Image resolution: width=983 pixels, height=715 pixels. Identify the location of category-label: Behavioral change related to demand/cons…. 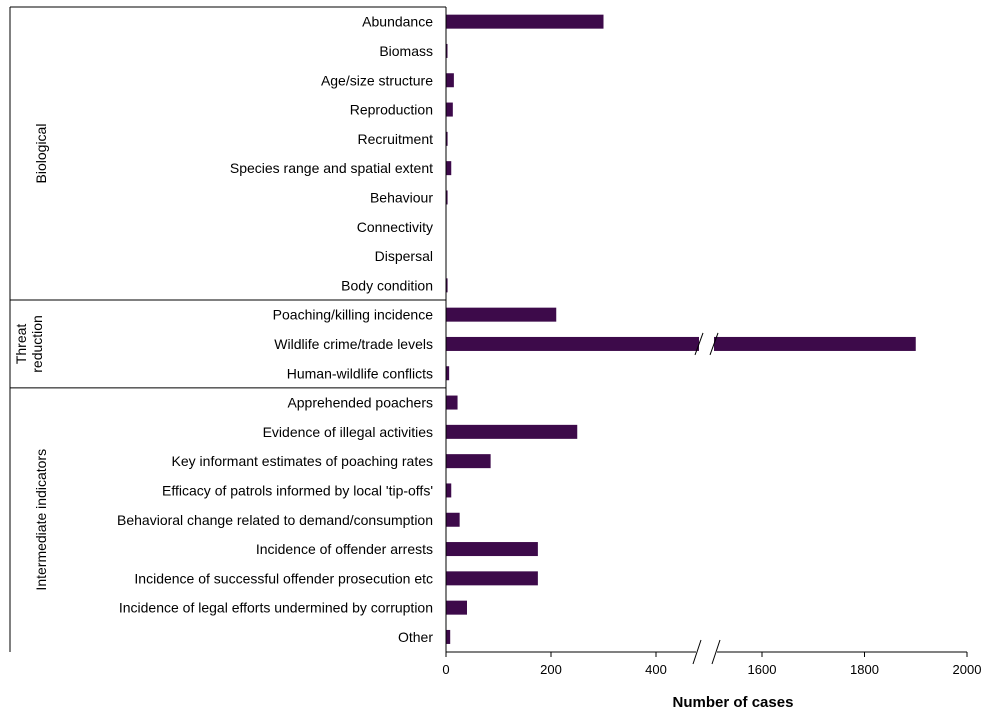
(275, 520).